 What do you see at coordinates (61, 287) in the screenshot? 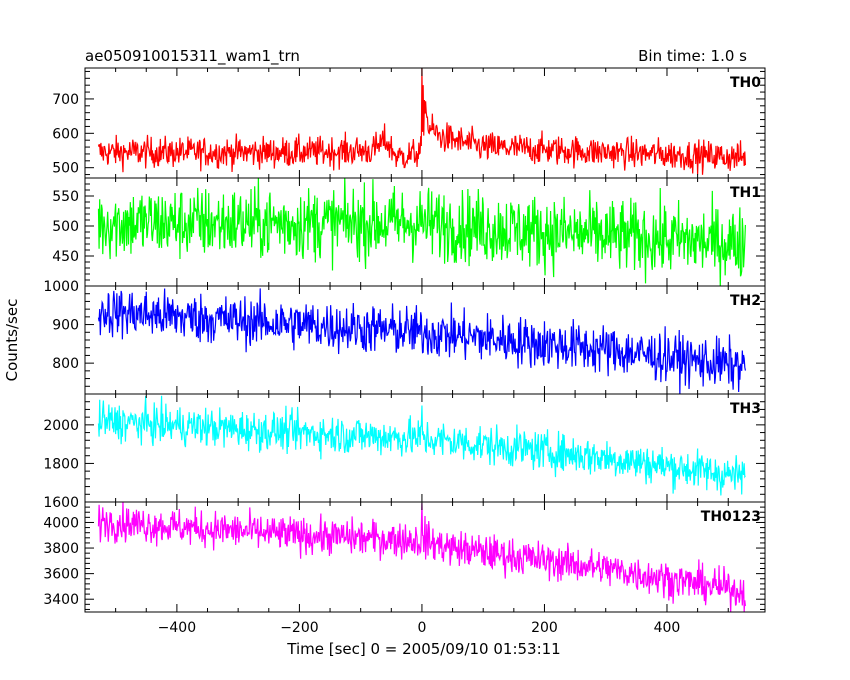
I see `y-tick-label: 1000` at bounding box center [61, 287].